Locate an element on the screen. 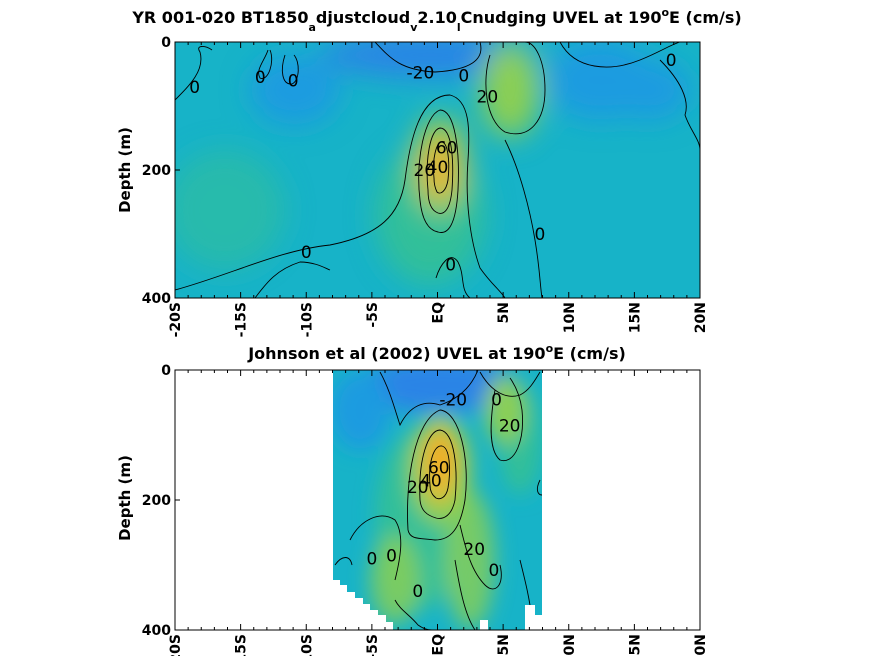  panel-2-y-ticks: 0 200 400 is located at coordinates (161, 501).